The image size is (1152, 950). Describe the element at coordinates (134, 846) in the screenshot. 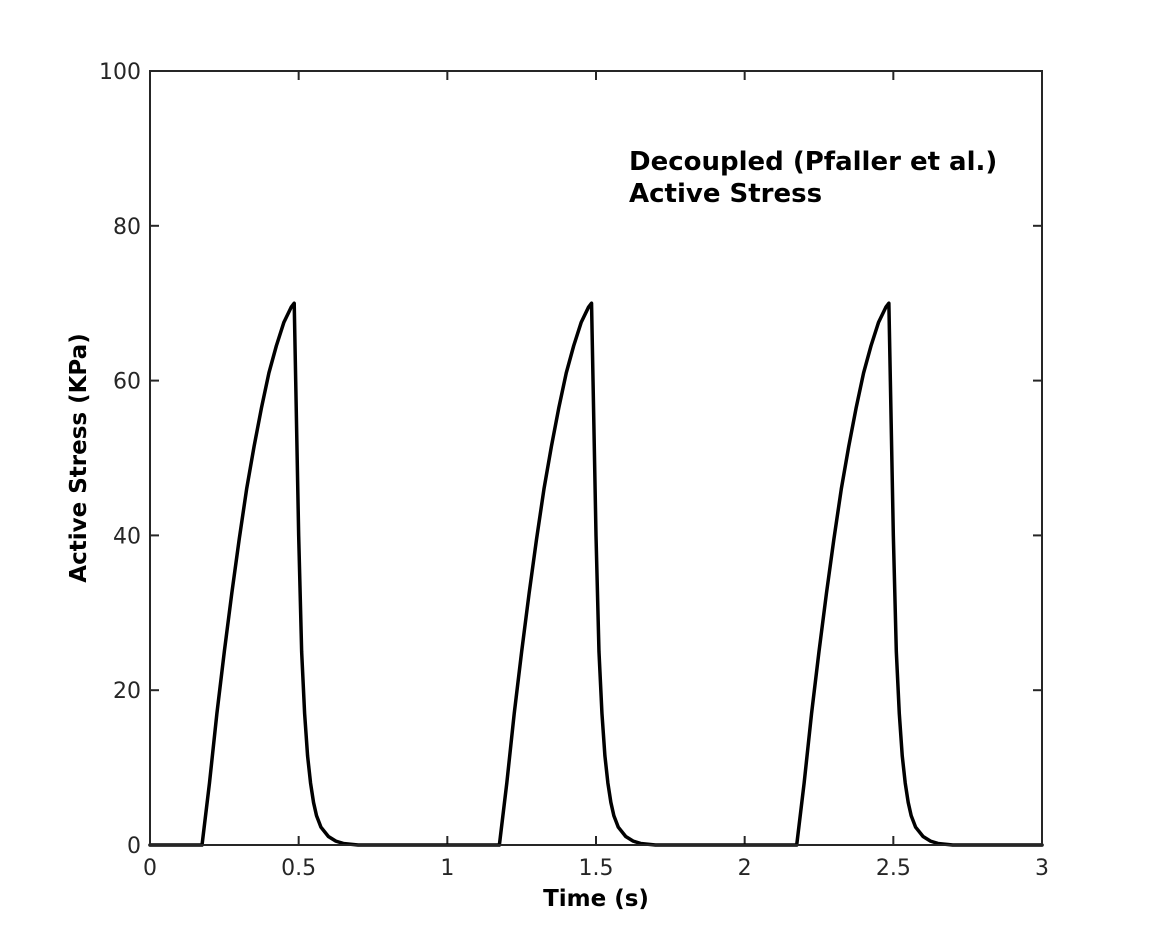

I see `y-tick-label: 0` at that location.